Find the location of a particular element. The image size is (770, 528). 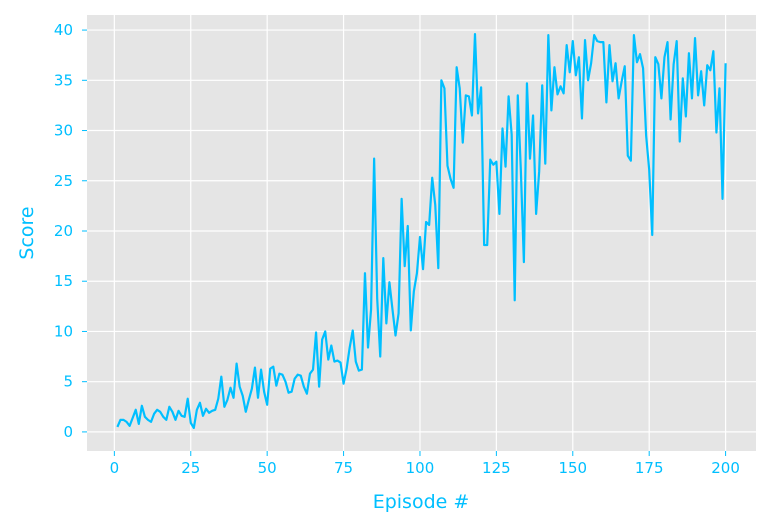

y-tick-labels: 0 5 10 15 20 25 30 35 40 is located at coordinates (63, 231).